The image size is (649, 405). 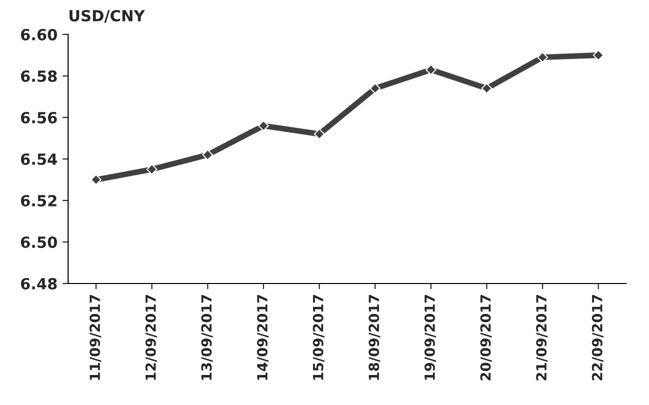 I want to click on y-axis-title: USD/CNY, so click(x=108, y=16).